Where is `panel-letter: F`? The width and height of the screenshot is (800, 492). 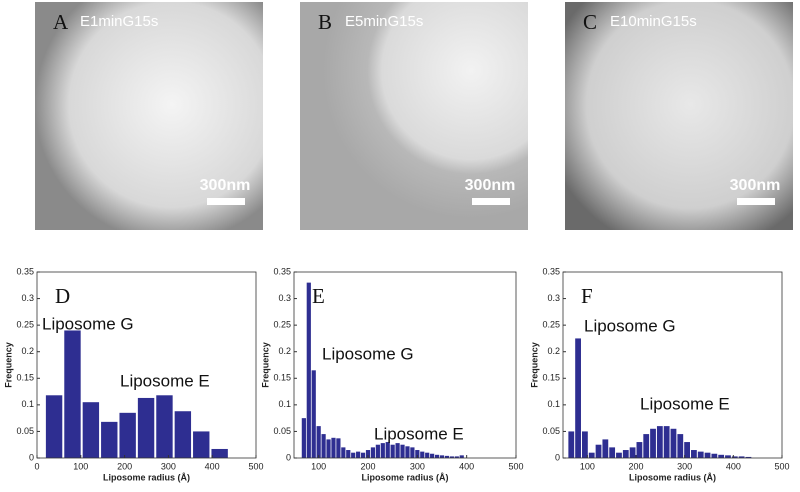
panel-letter: F is located at coordinates (587, 296).